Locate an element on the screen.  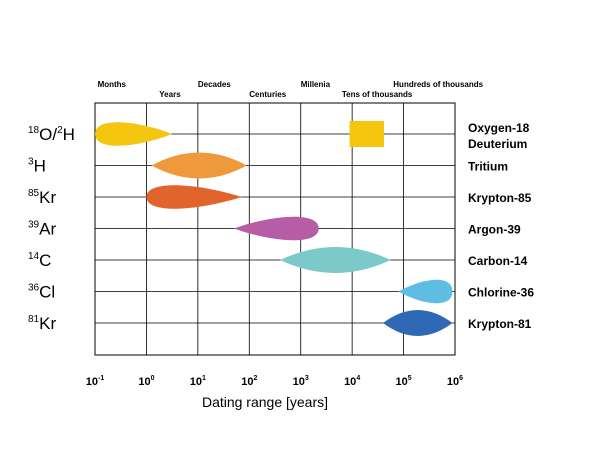
isotope-symbol: 81Kr is located at coordinates (42, 323).